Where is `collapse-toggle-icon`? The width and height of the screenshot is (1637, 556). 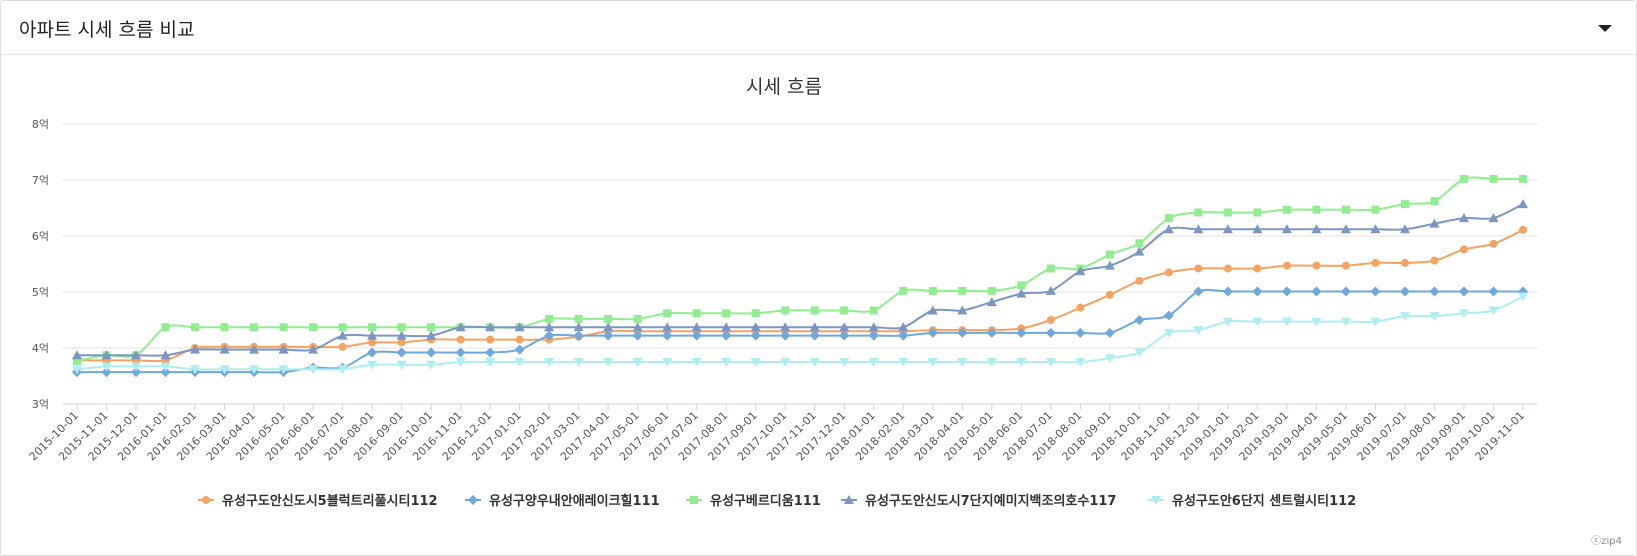
collapse-toggle-icon is located at coordinates (1605, 28).